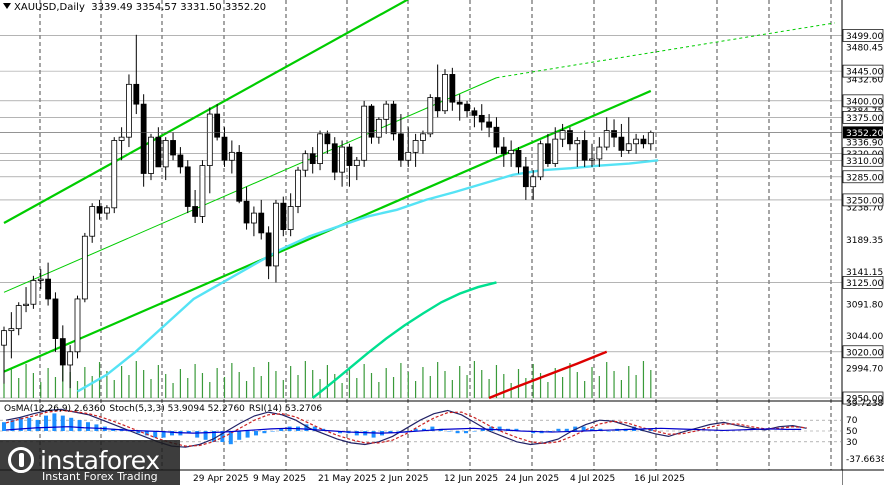  Describe the element at coordinates (179, 7) in the screenshot. I see `ohlc-values: 3339.49 3354.57 3331.50 3352.20` at that location.